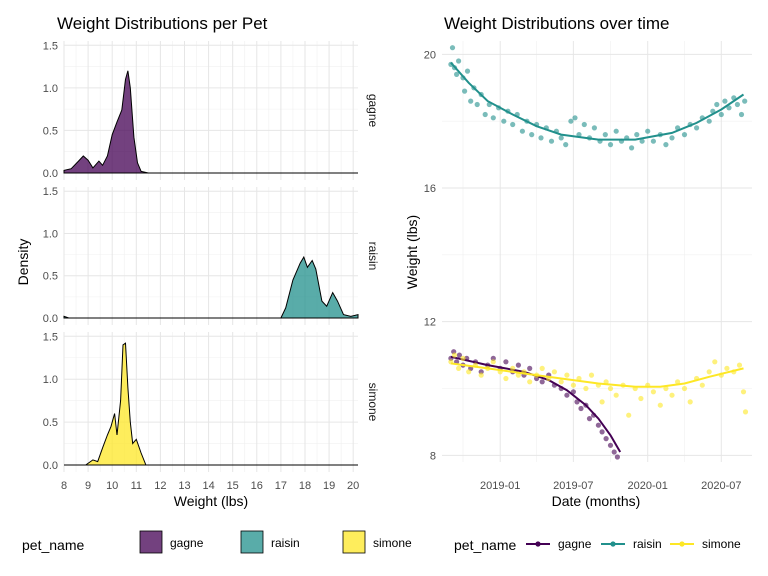 The image size is (768, 576). I want to click on legend-key-point-raisin, so click(613, 544).